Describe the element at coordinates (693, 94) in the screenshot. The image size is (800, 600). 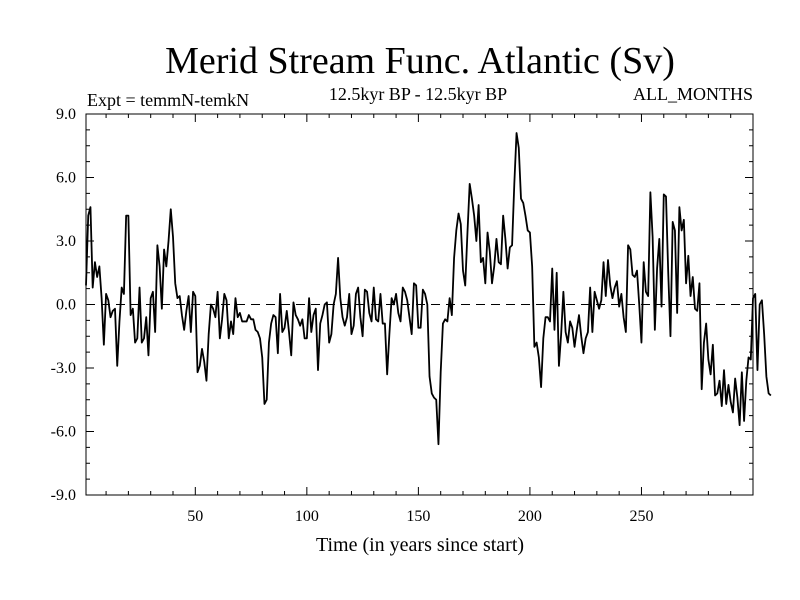
I see `months-label: ALL_MONTHS` at that location.